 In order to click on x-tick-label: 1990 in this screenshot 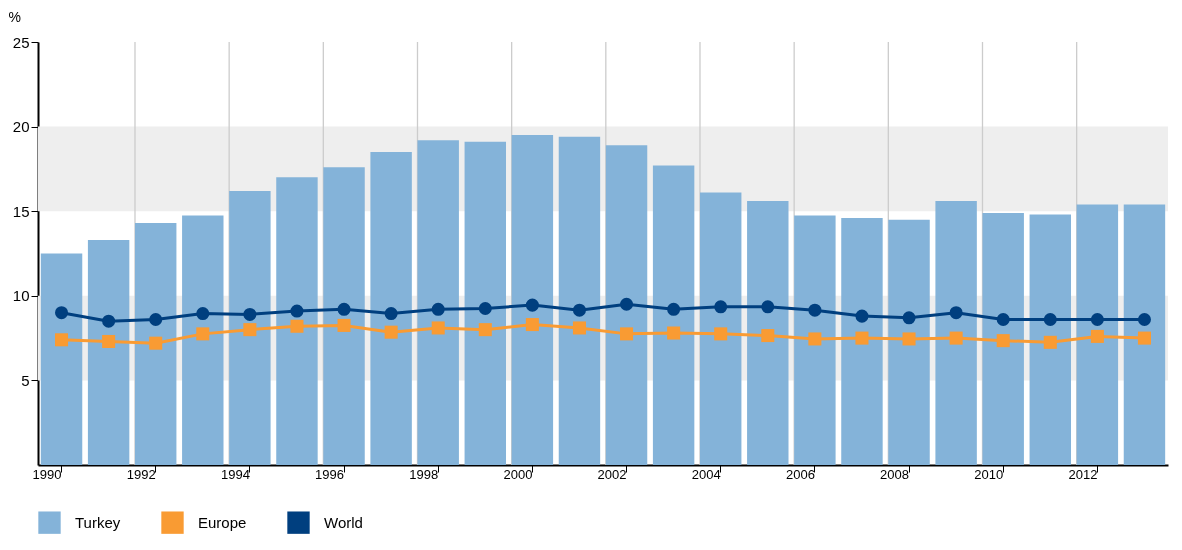, I will do `click(47, 474)`.